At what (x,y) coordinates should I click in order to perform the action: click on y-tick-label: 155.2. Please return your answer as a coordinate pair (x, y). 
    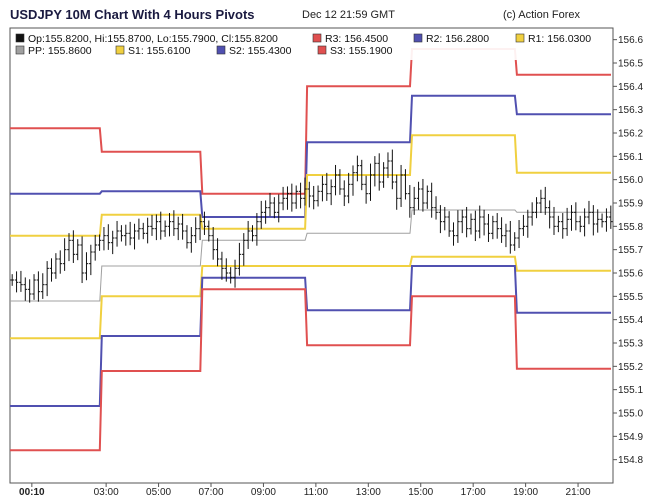
    Looking at the image, I should click on (630, 367).